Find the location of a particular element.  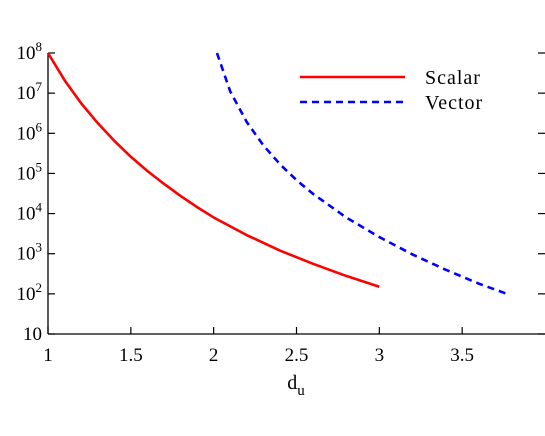

x-tick-label: 3 is located at coordinates (380, 355).